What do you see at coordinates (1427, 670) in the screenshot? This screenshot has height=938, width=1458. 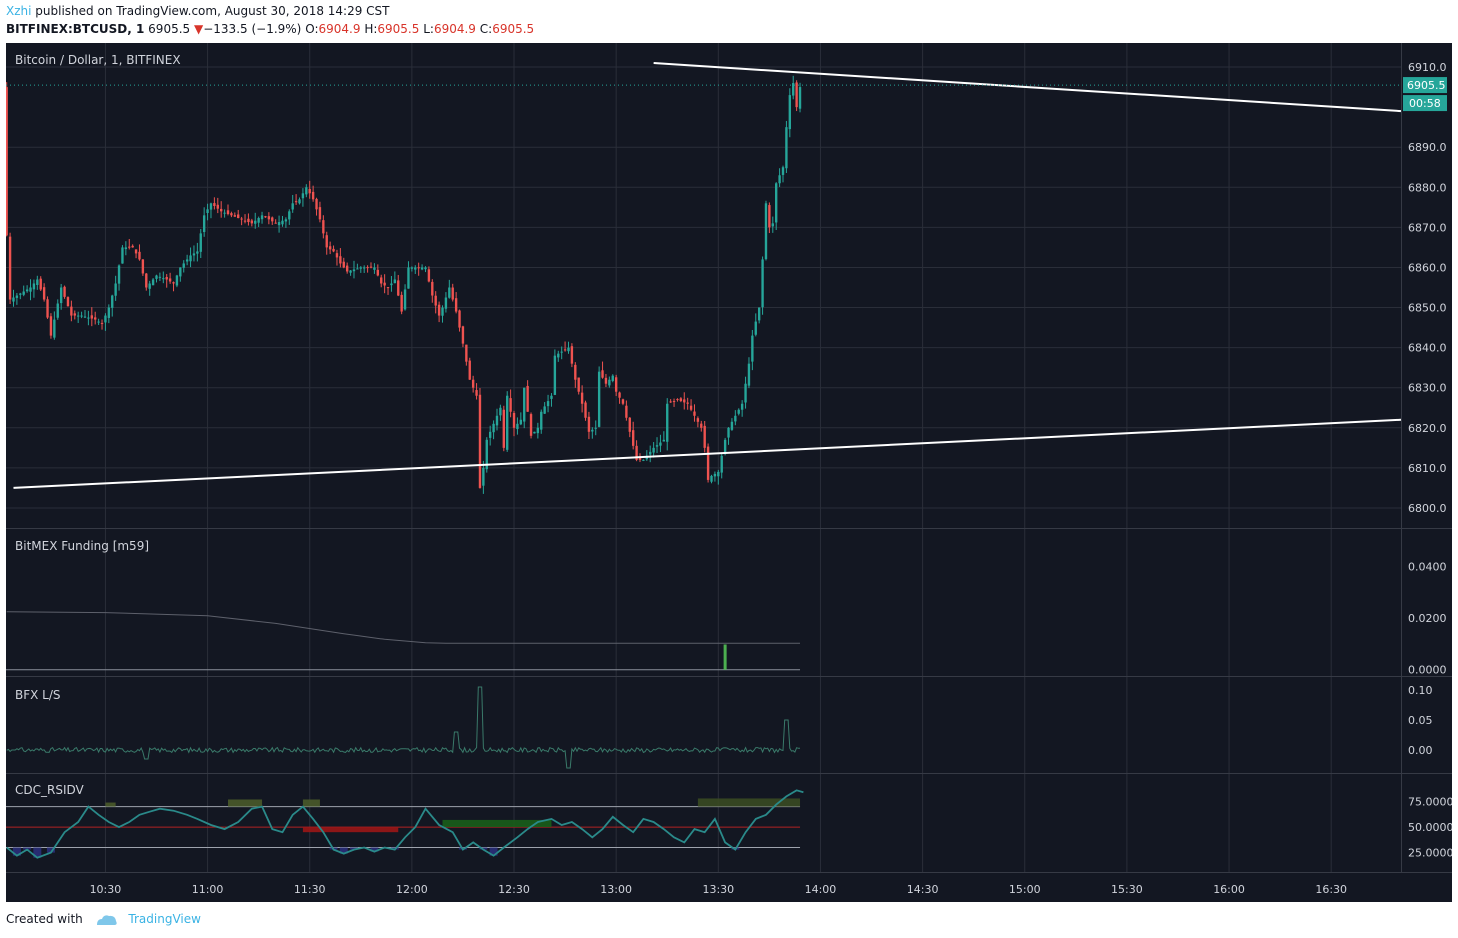 I see `funding-y-tick-label: 0.0000` at bounding box center [1427, 670].